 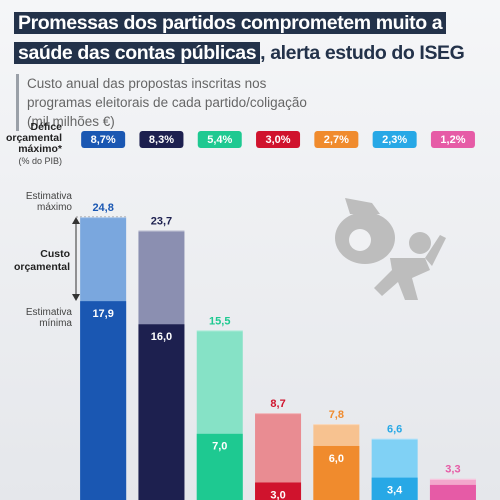 What do you see at coordinates (48, 202) in the screenshot?
I see `max-label: Estimativa máximo` at bounding box center [48, 202].